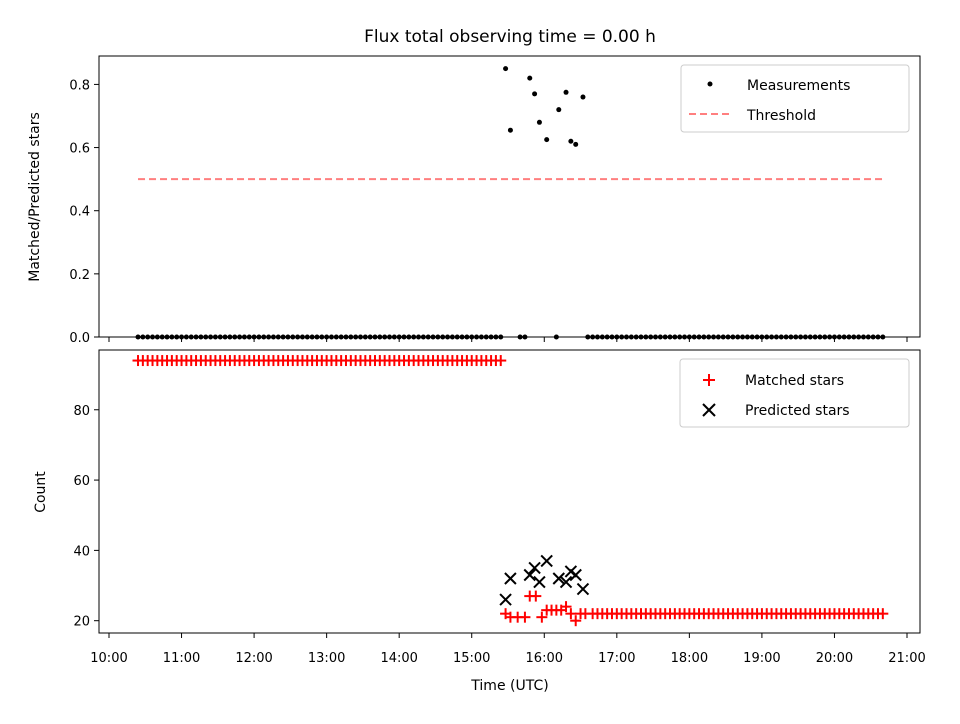 This screenshot has height=724, width=960. What do you see at coordinates (689, 658) in the screenshot?
I see `x-tick-label: 18:00` at bounding box center [689, 658].